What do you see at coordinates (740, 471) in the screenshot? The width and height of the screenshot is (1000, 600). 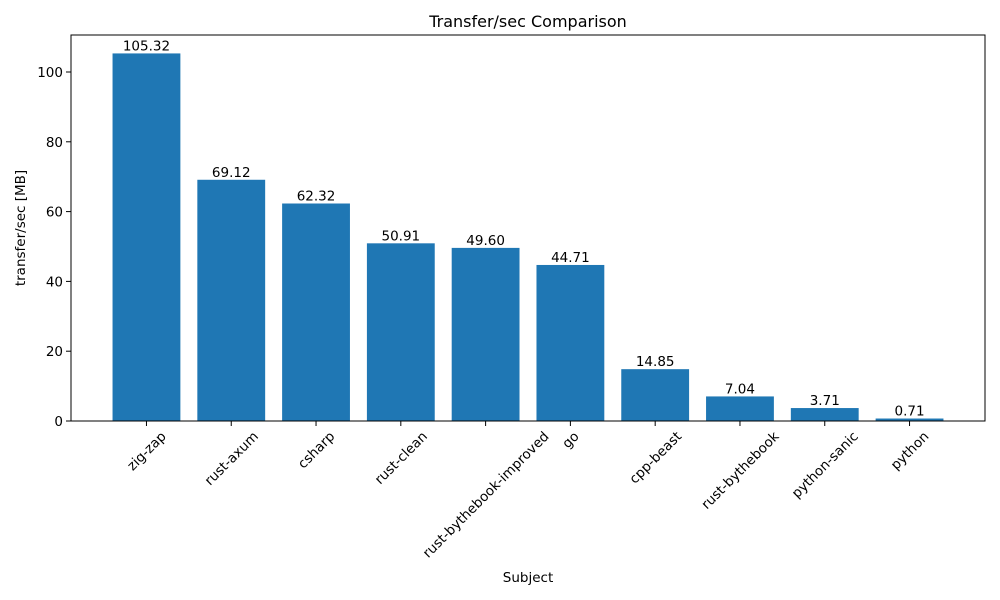 I see `x-tick-label: rust-bythebook` at bounding box center [740, 471].